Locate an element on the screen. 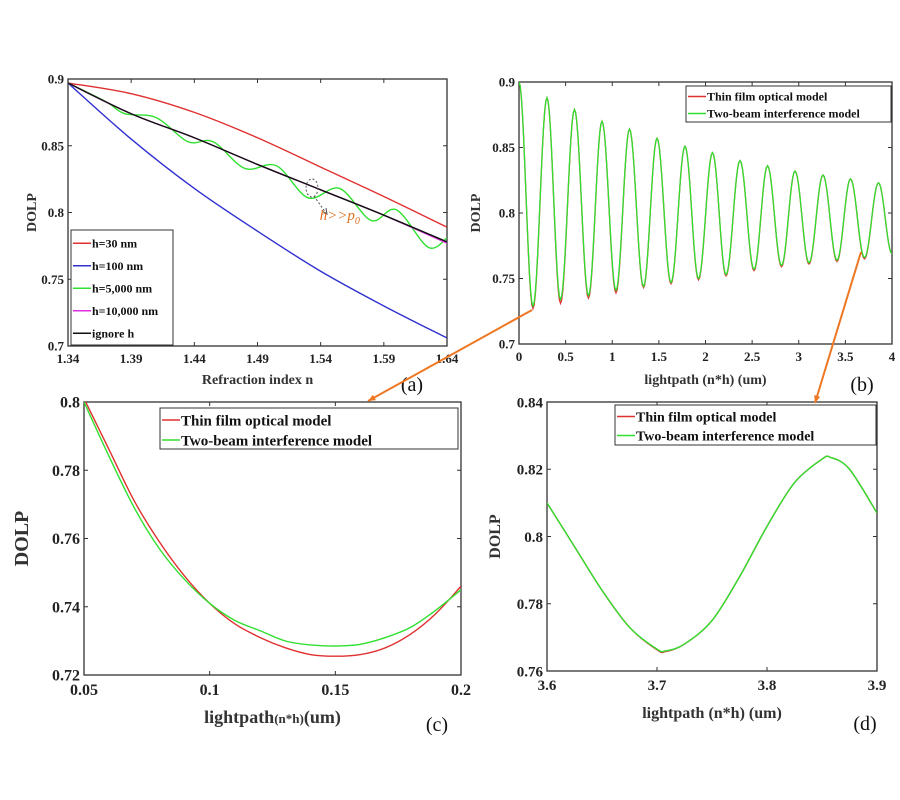 The image size is (900, 800). zoom-arrow-to-c-head-icon is located at coordinates (372, 397).